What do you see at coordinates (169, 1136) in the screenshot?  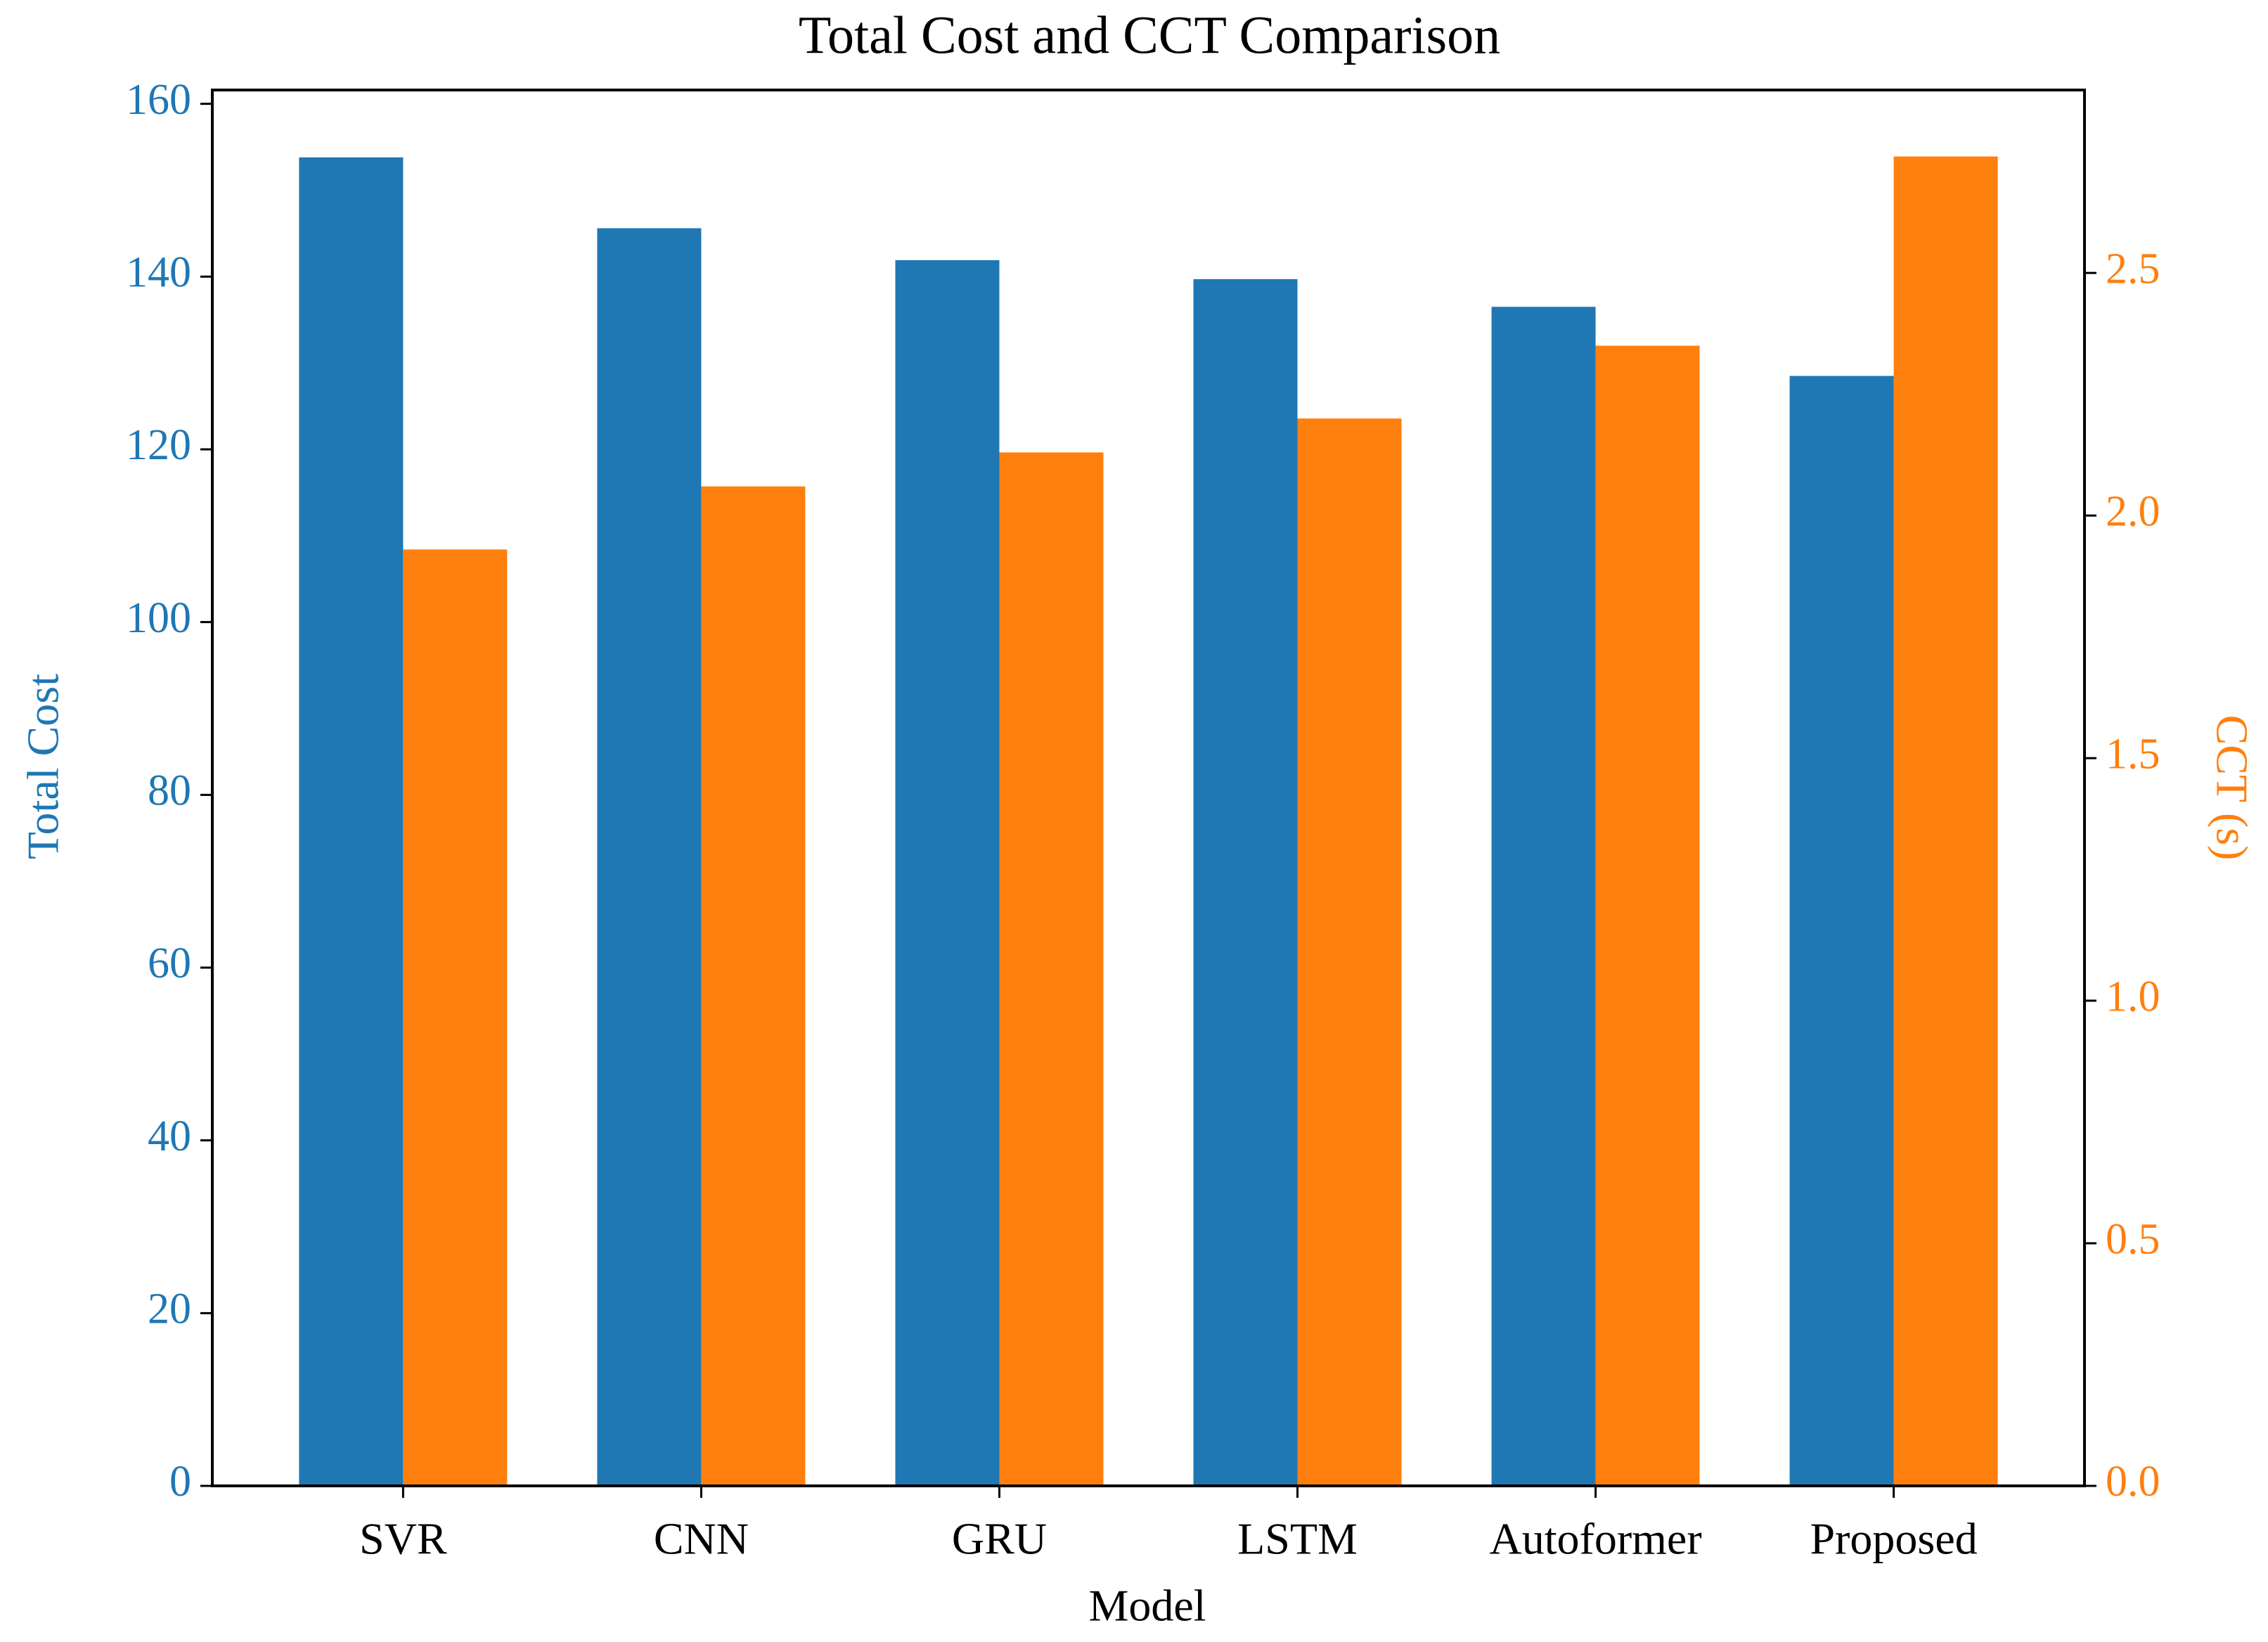 I see `y-tick-label: 40` at bounding box center [169, 1136].